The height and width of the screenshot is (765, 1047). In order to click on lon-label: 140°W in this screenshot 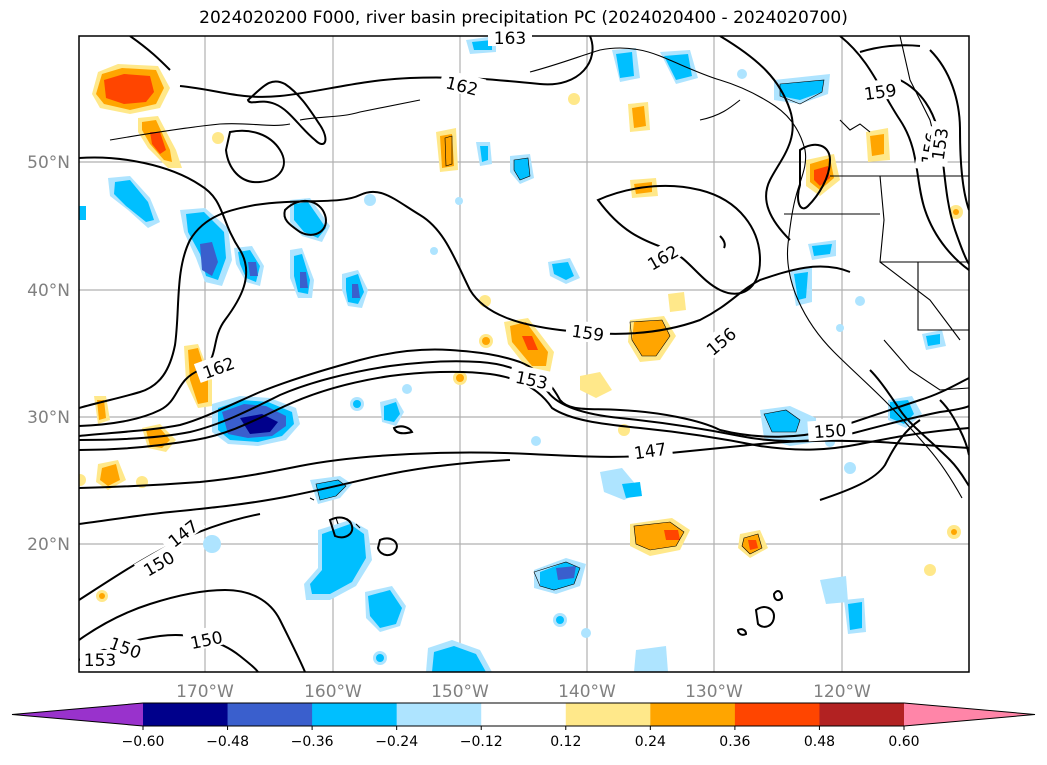, I will do `click(587, 692)`.